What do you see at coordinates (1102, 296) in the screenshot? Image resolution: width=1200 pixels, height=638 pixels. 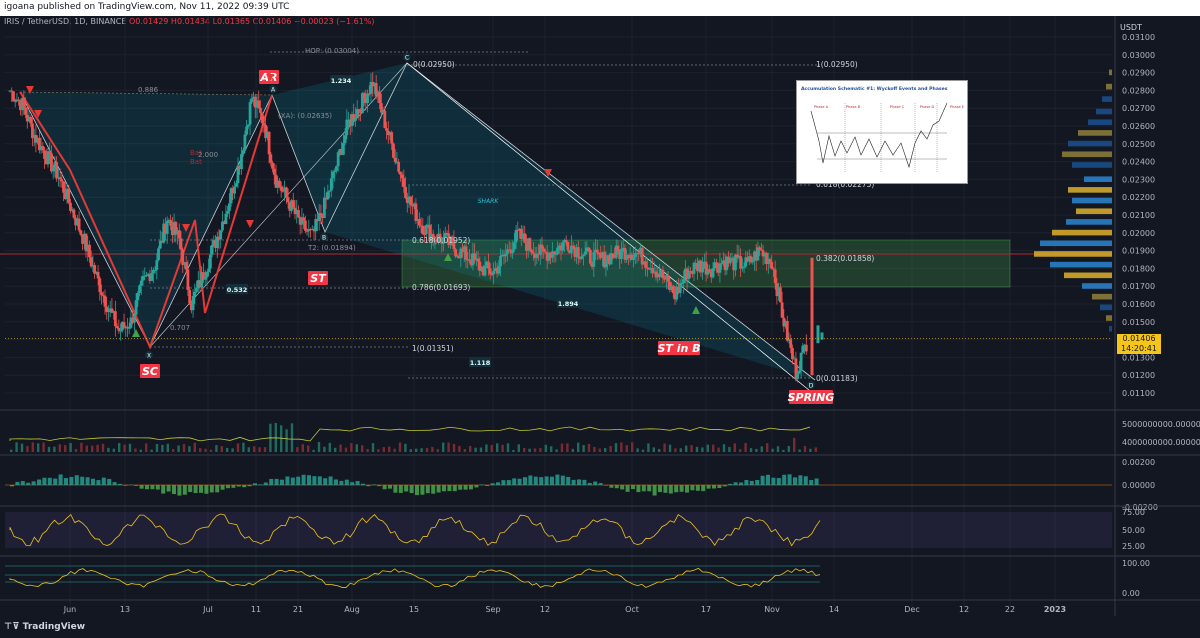 I see `profile-bar` at bounding box center [1102, 296].